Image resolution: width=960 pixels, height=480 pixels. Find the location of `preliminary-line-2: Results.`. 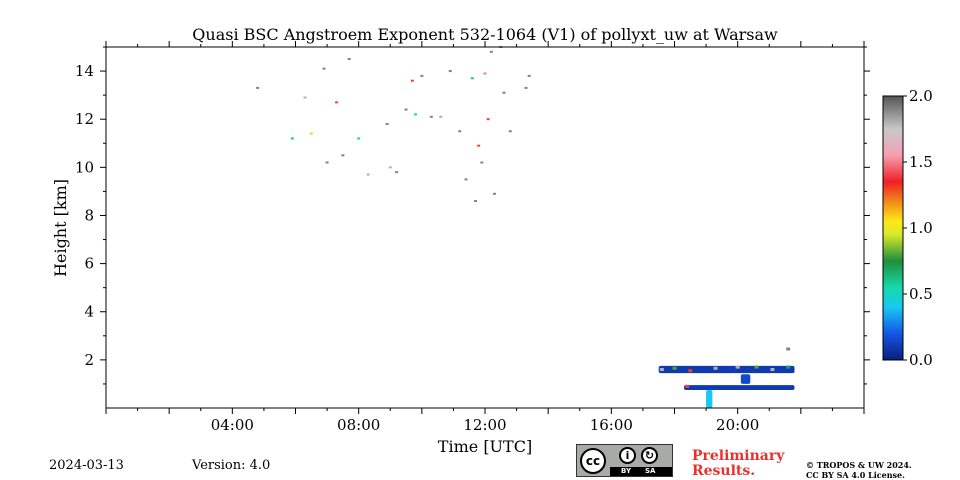

preliminary-line-2: Results. is located at coordinates (724, 471).